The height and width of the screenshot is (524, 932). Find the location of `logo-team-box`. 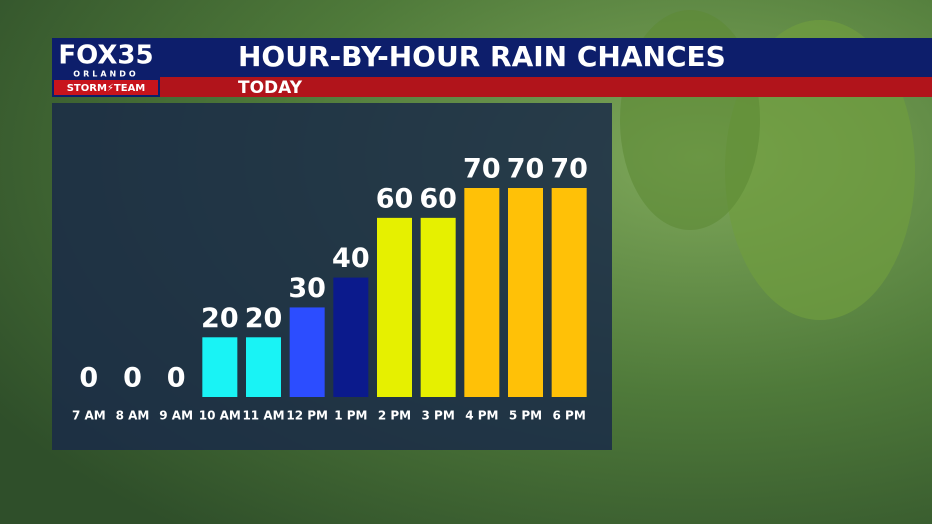

logo-team-box is located at coordinates (106, 87).